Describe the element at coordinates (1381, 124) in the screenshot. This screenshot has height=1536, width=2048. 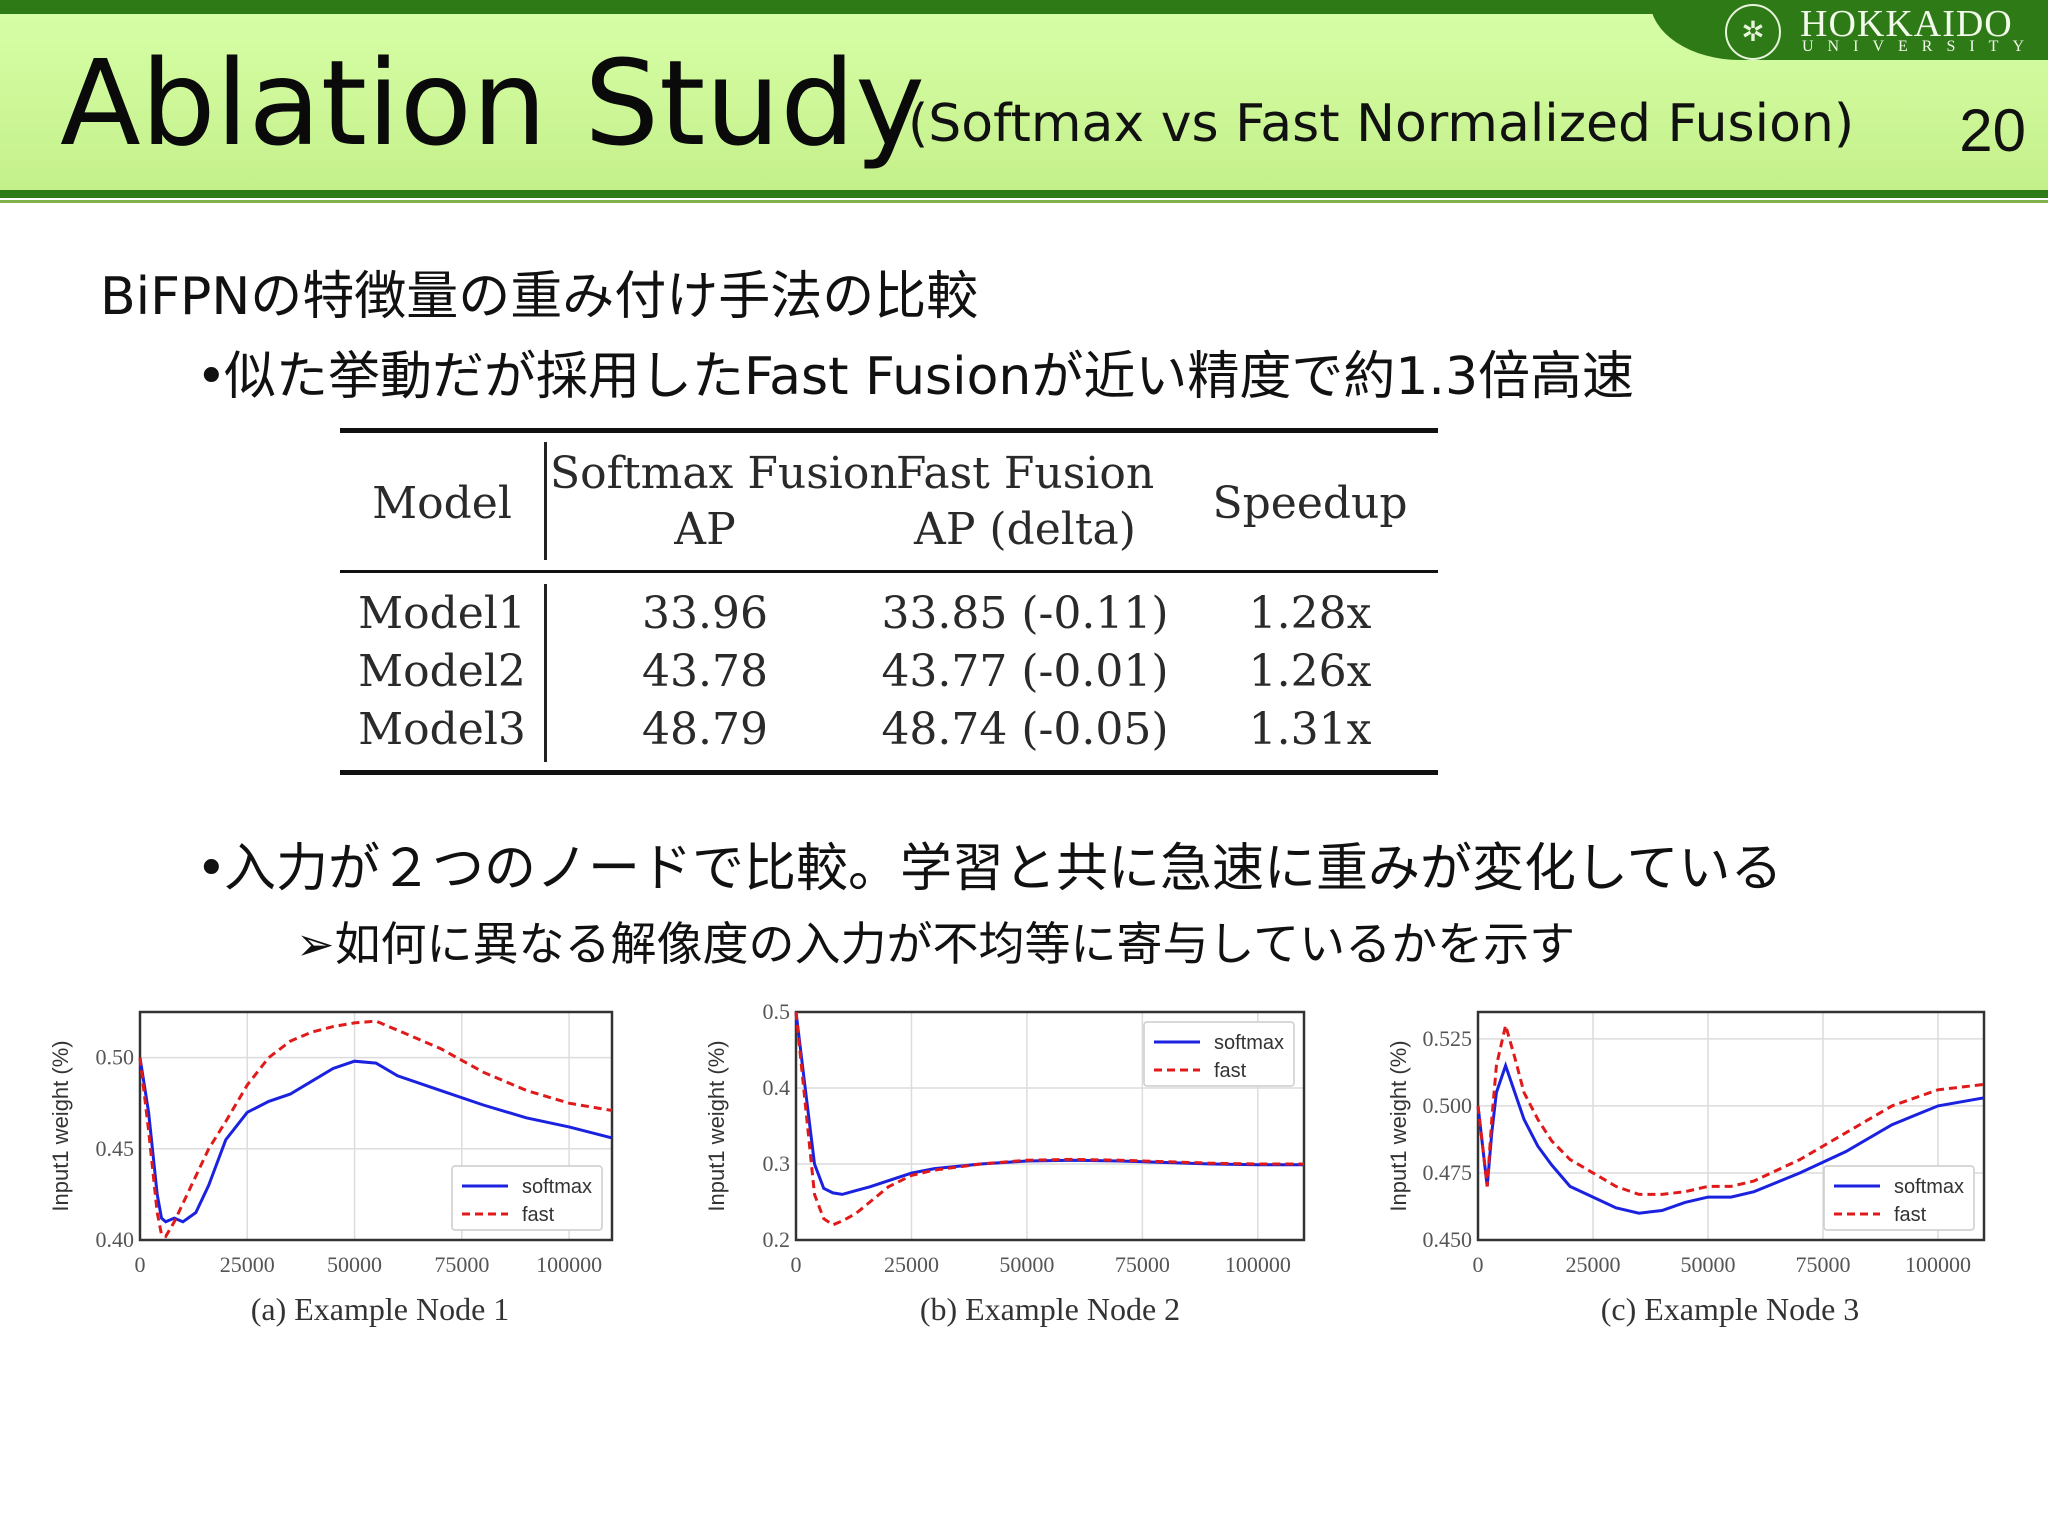
I see `slide-subtitle: (Softmax vs Fast Normalized Fusion)` at that location.